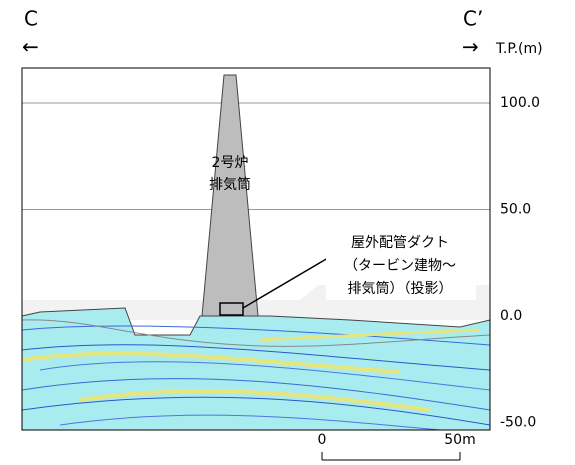  Describe the element at coordinates (30, 47) in the screenshot. I see `arrow-left: ←` at that location.